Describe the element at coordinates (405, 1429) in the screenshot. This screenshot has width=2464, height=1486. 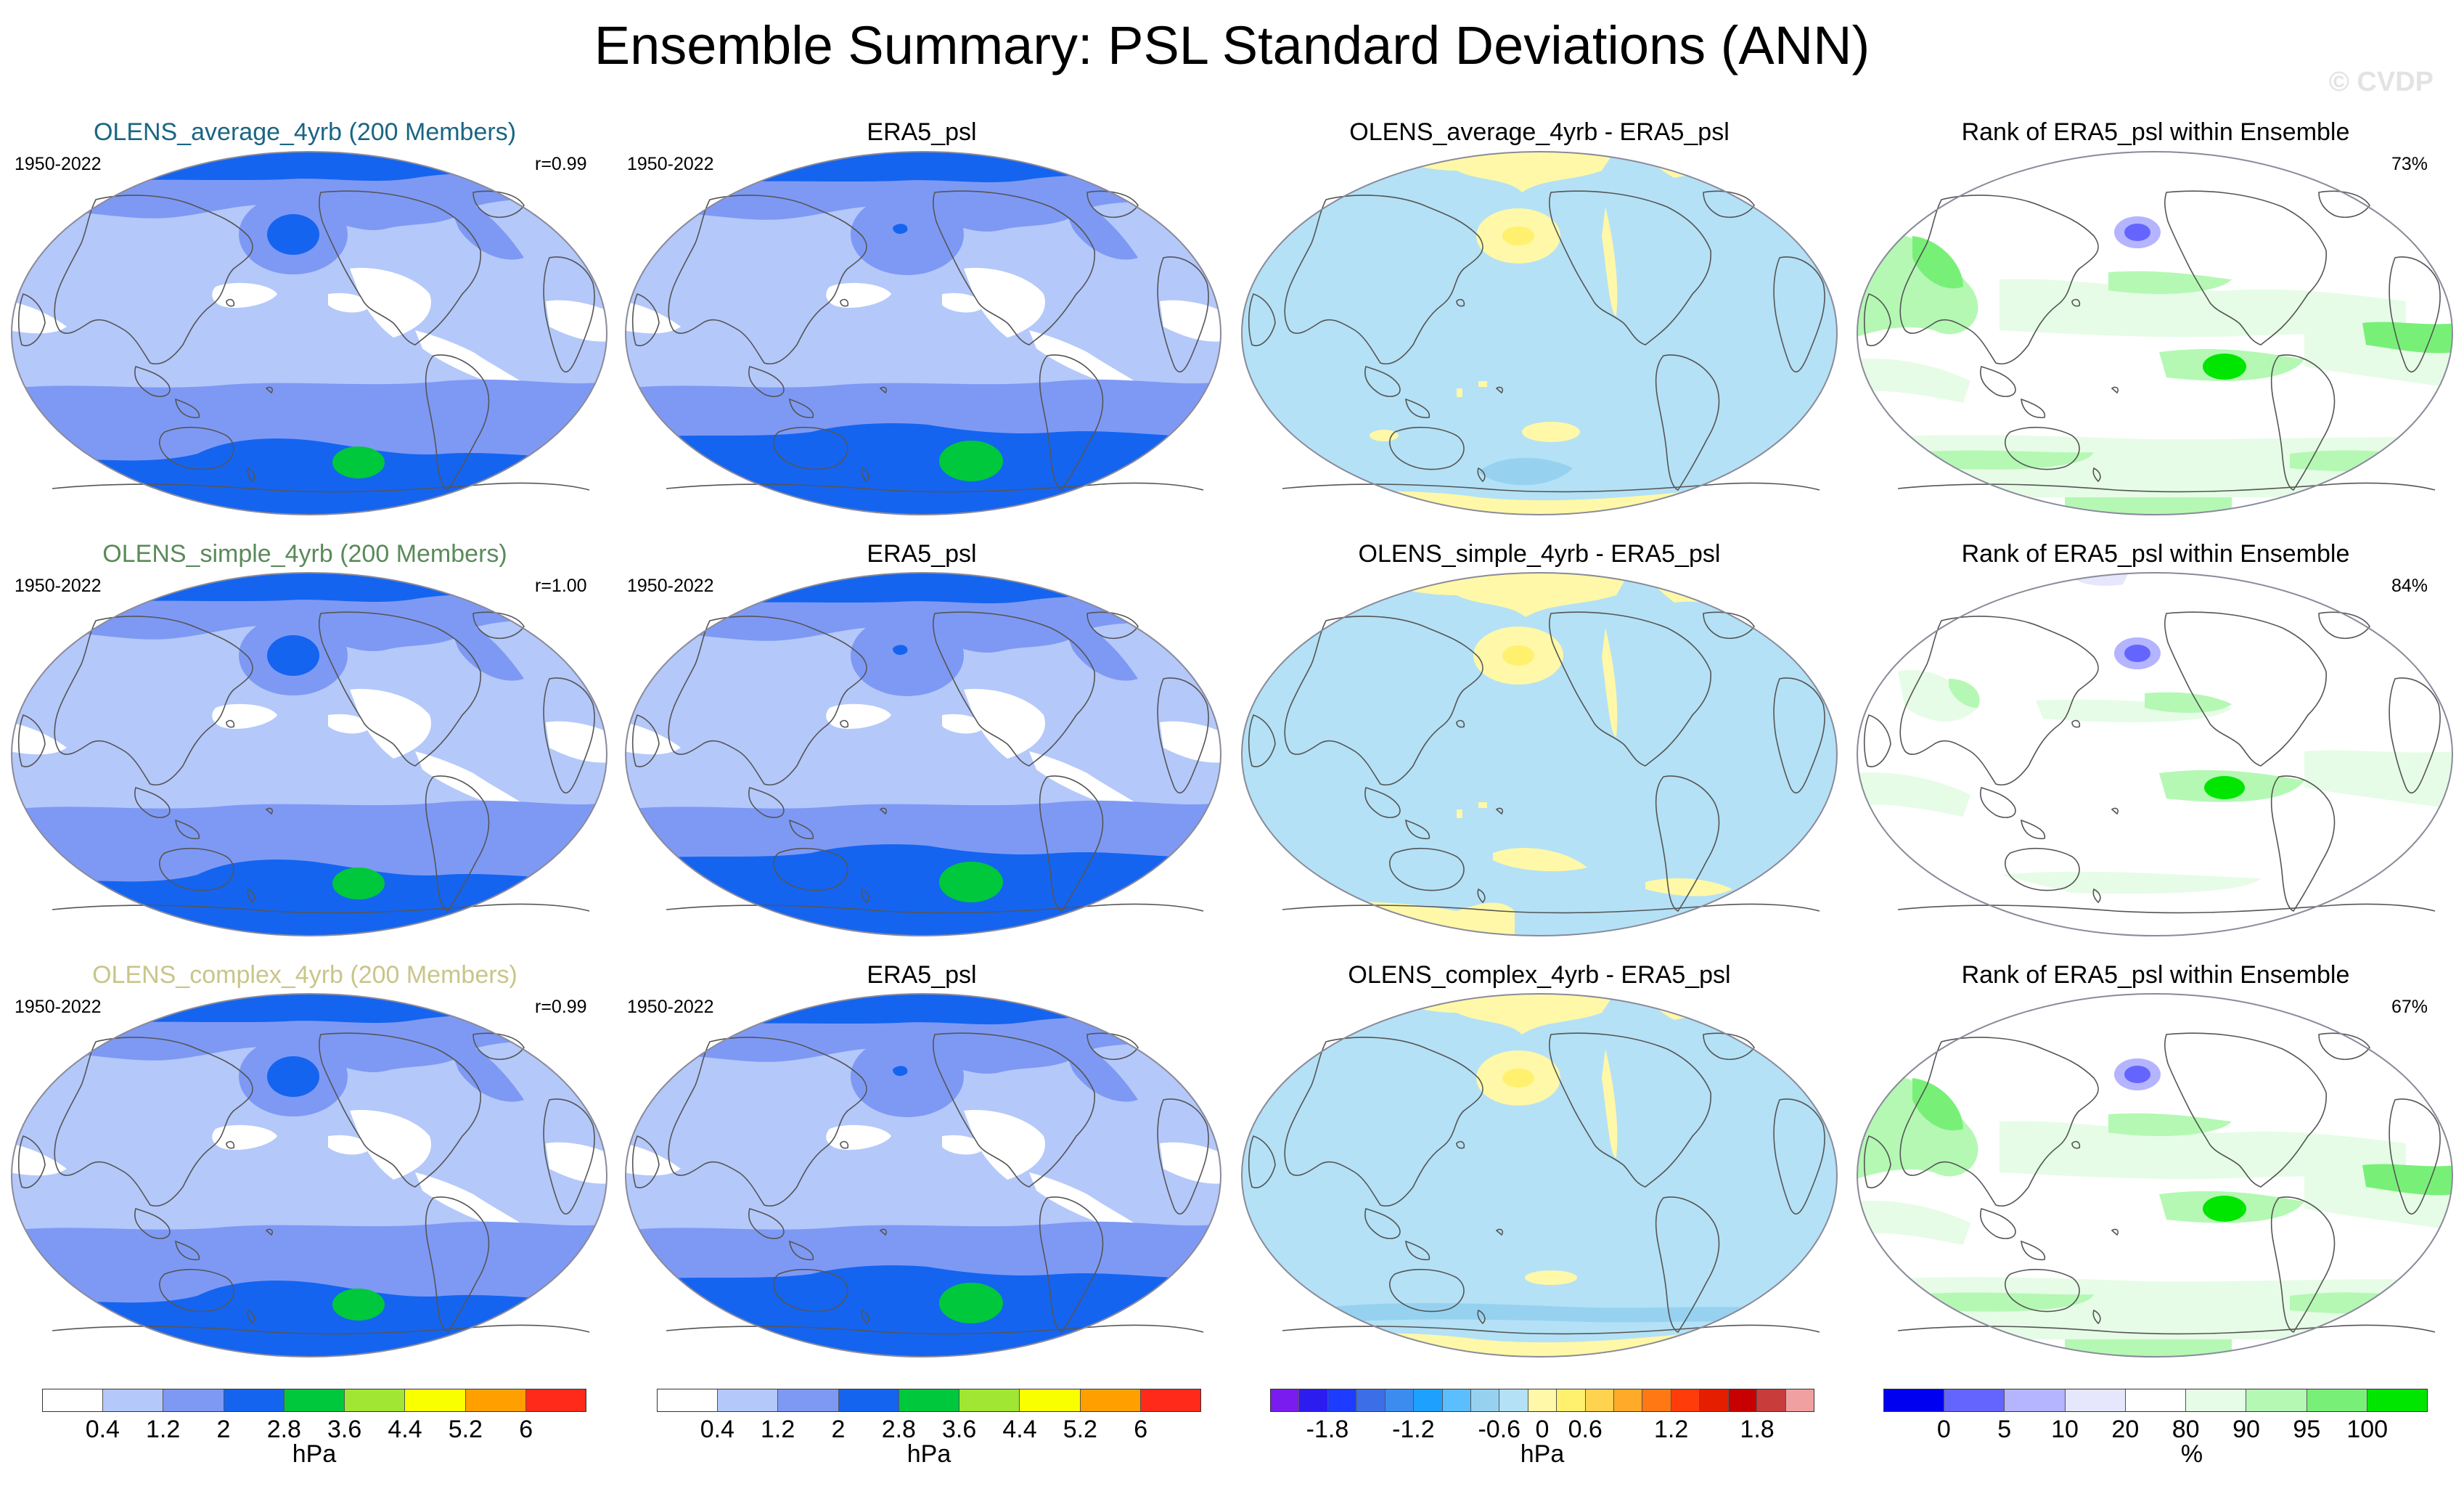
I see `colorbar-0-tick: 4.4` at that location.